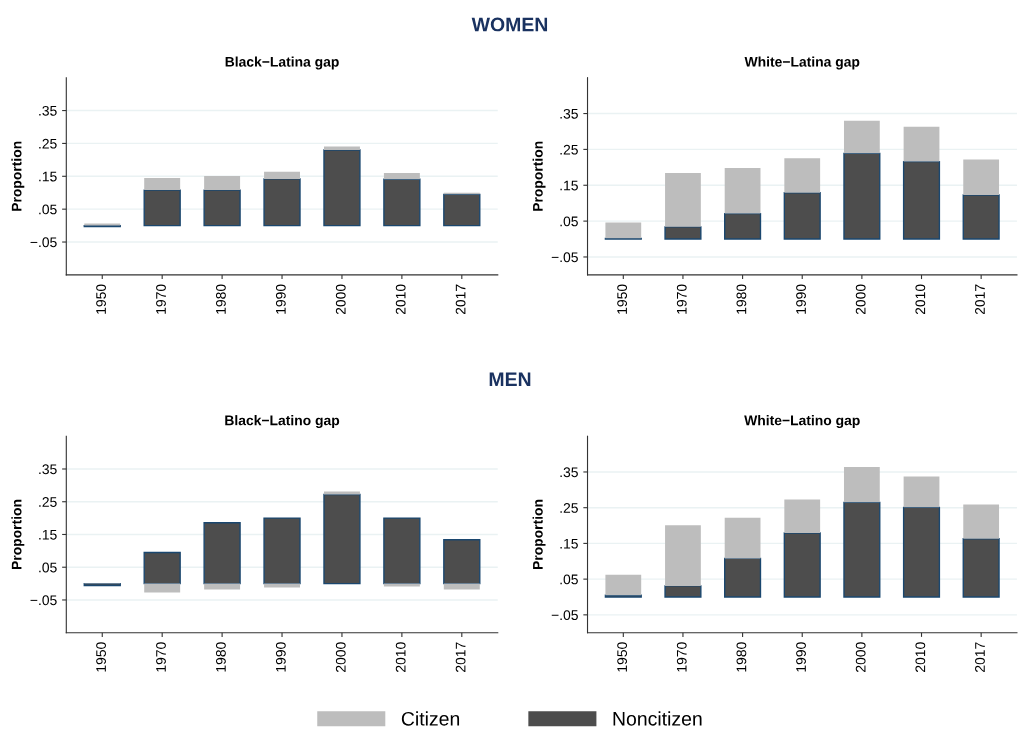  What do you see at coordinates (282, 63) in the screenshot?
I see `chart-title: Black−Latina gap` at bounding box center [282, 63].